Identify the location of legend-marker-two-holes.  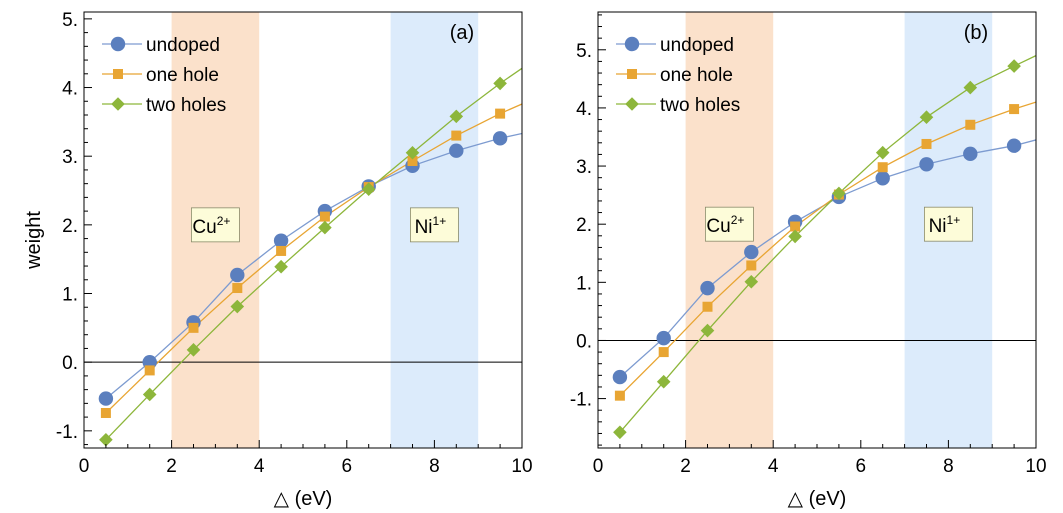
(632, 104).